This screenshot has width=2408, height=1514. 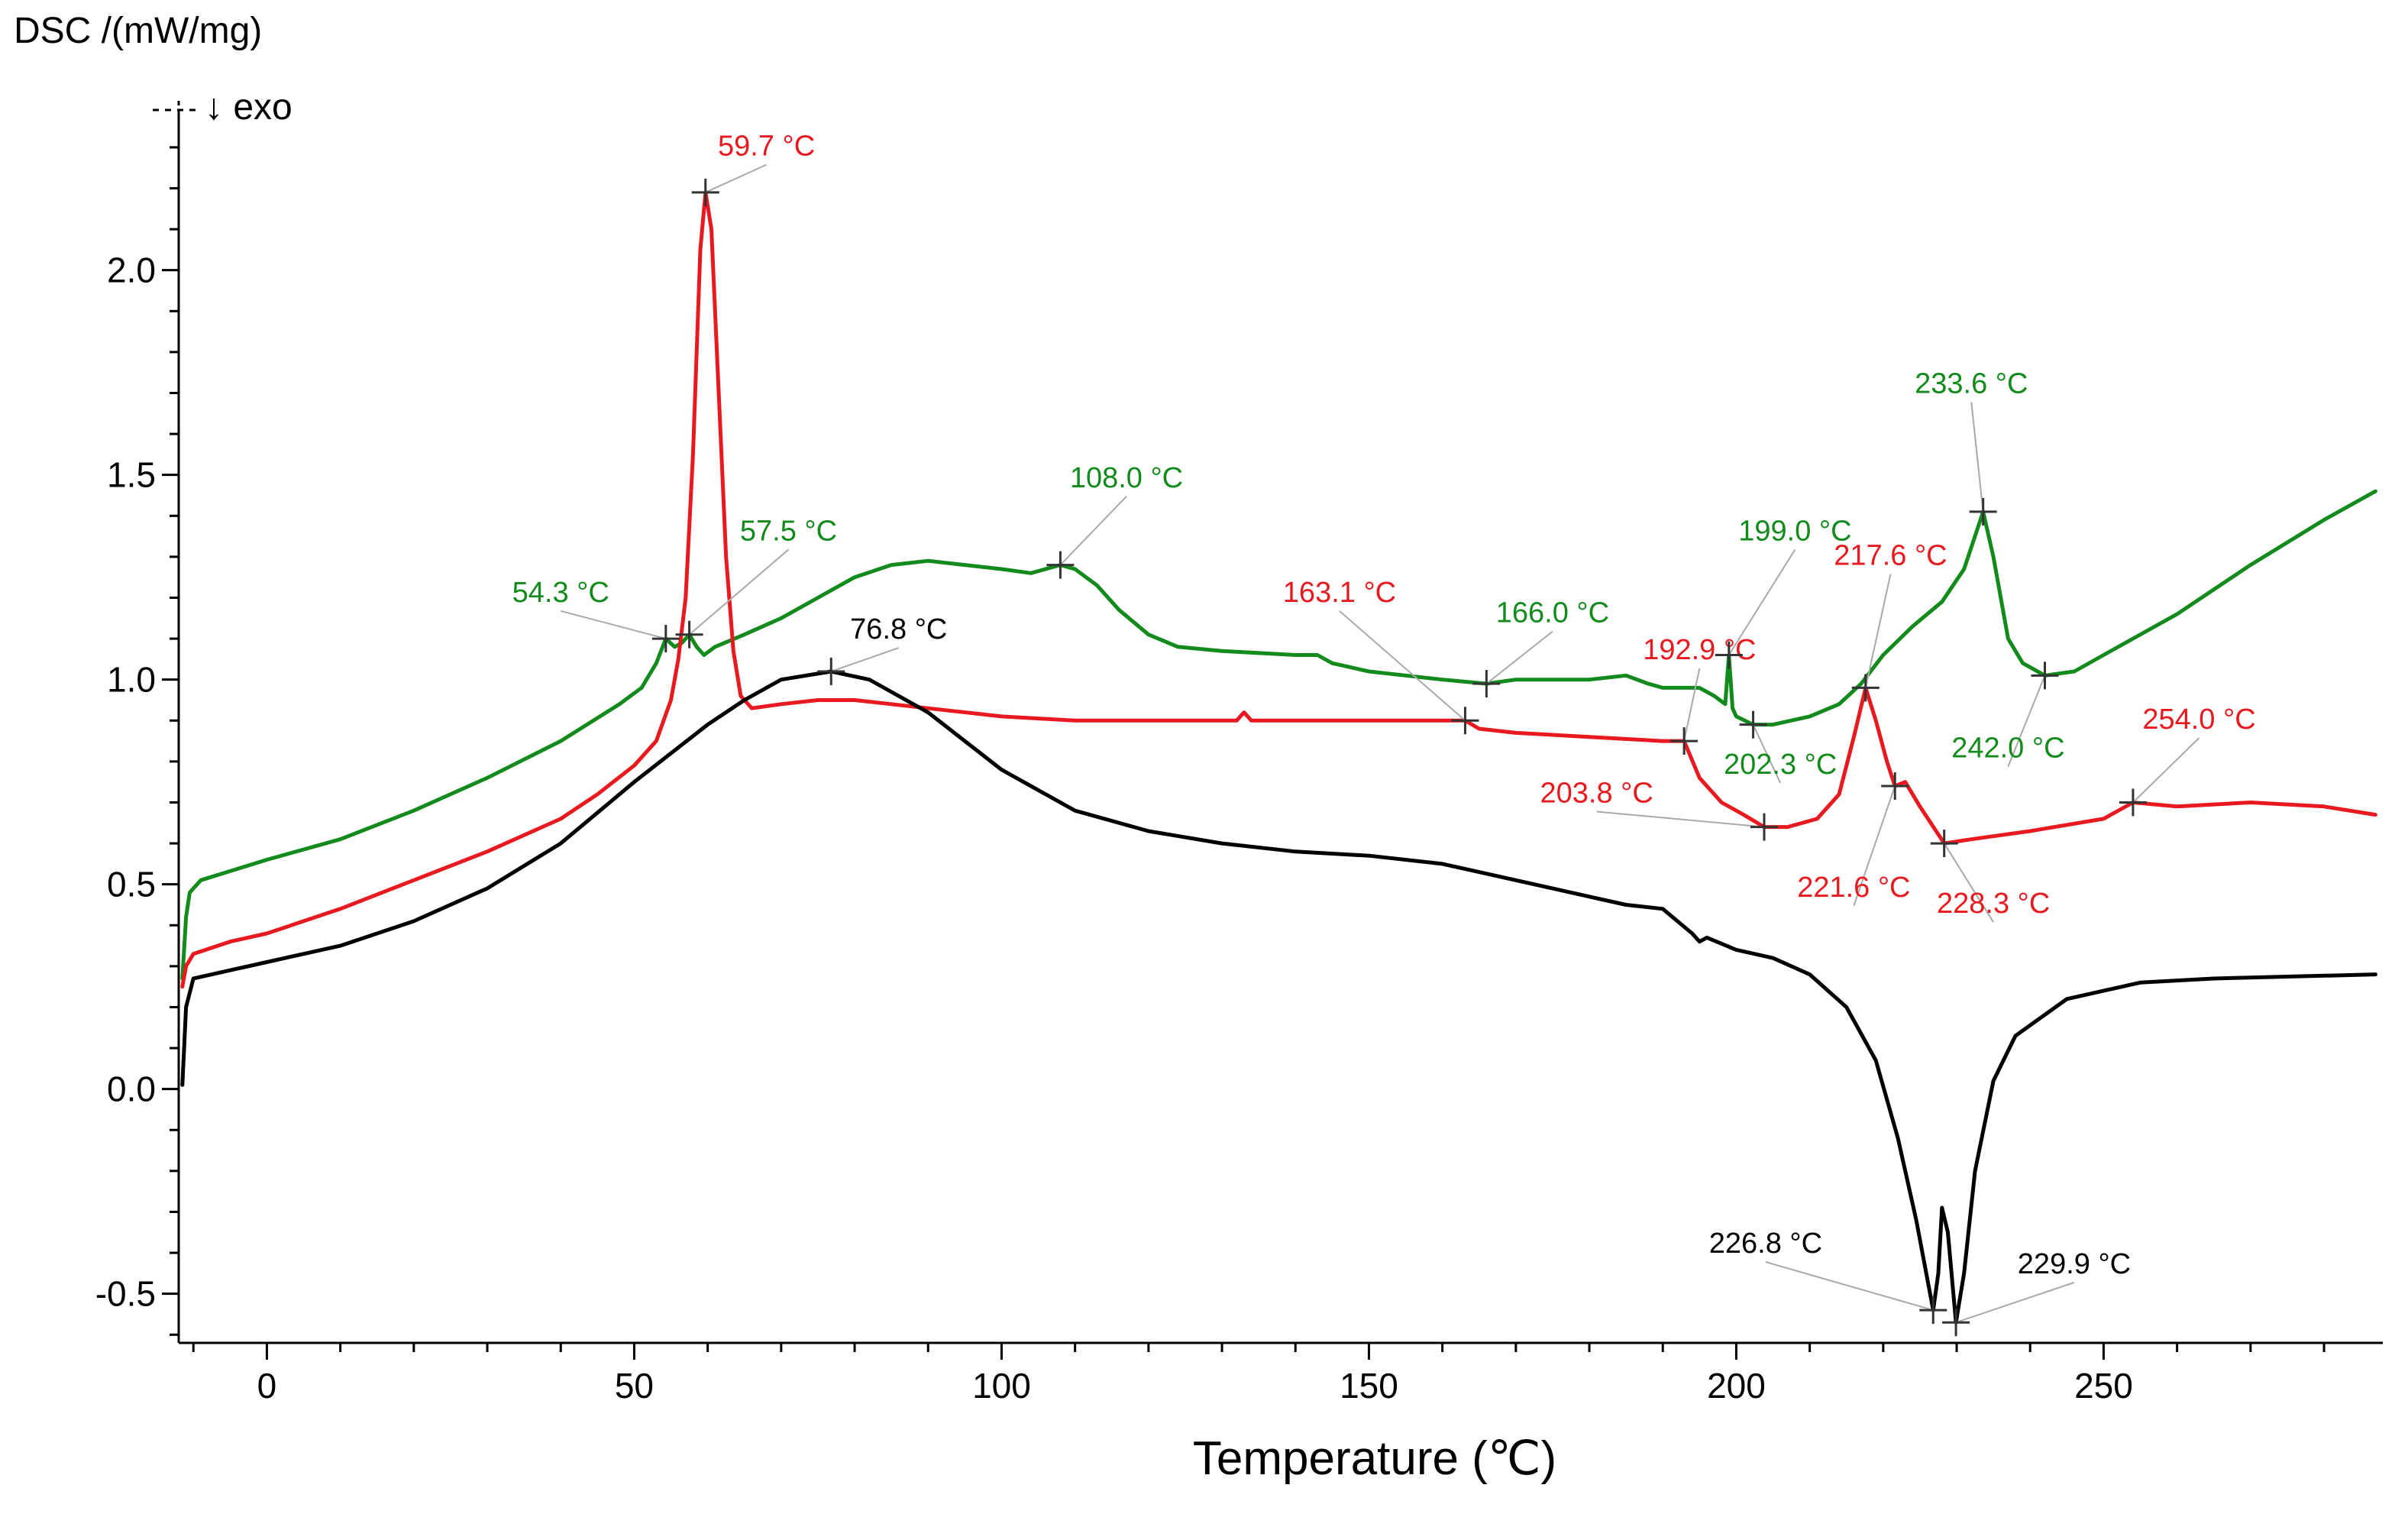 I want to click on x-axis-title: Temperature (℃), so click(x=1374, y=1458).